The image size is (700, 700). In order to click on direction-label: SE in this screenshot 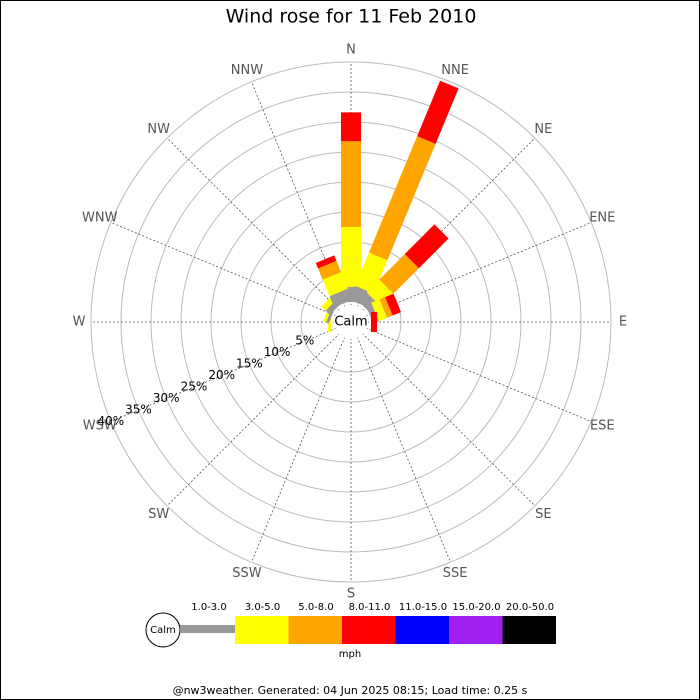, I will do `click(543, 514)`.